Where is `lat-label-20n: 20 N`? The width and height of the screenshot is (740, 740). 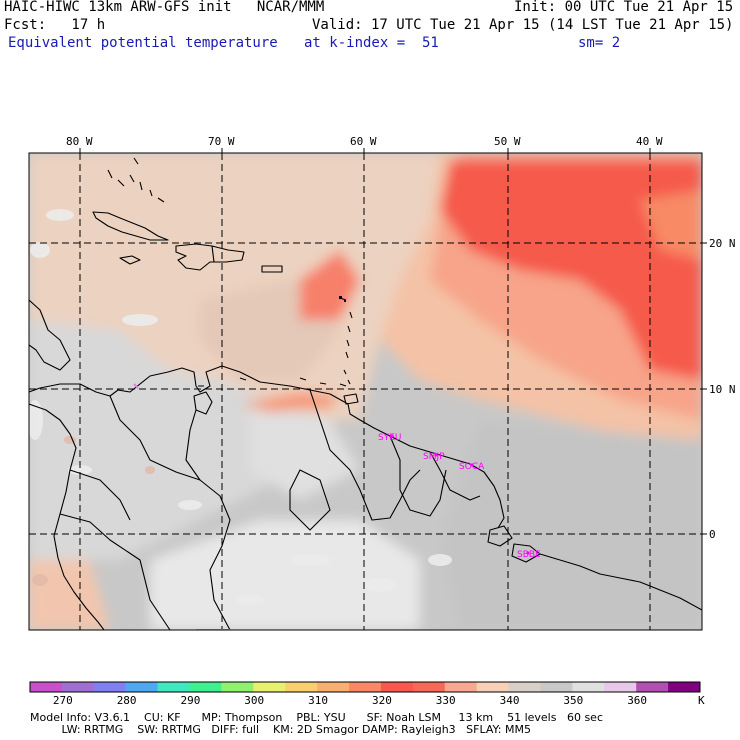
lat-label-20n: 20 N is located at coordinates (722, 243).